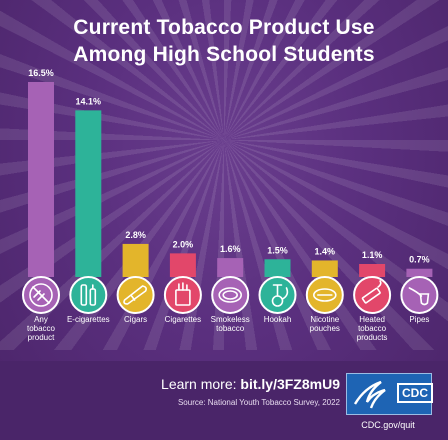 The height and width of the screenshot is (440, 448). Describe the element at coordinates (41, 328) in the screenshot. I see `category-label: Any tobacco product` at that location.